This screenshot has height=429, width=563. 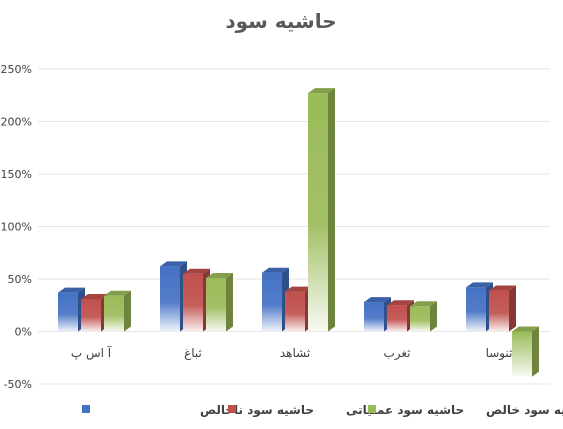 I want to click on legend-label: حاشیه سود ناخالص, so click(x=257, y=410).